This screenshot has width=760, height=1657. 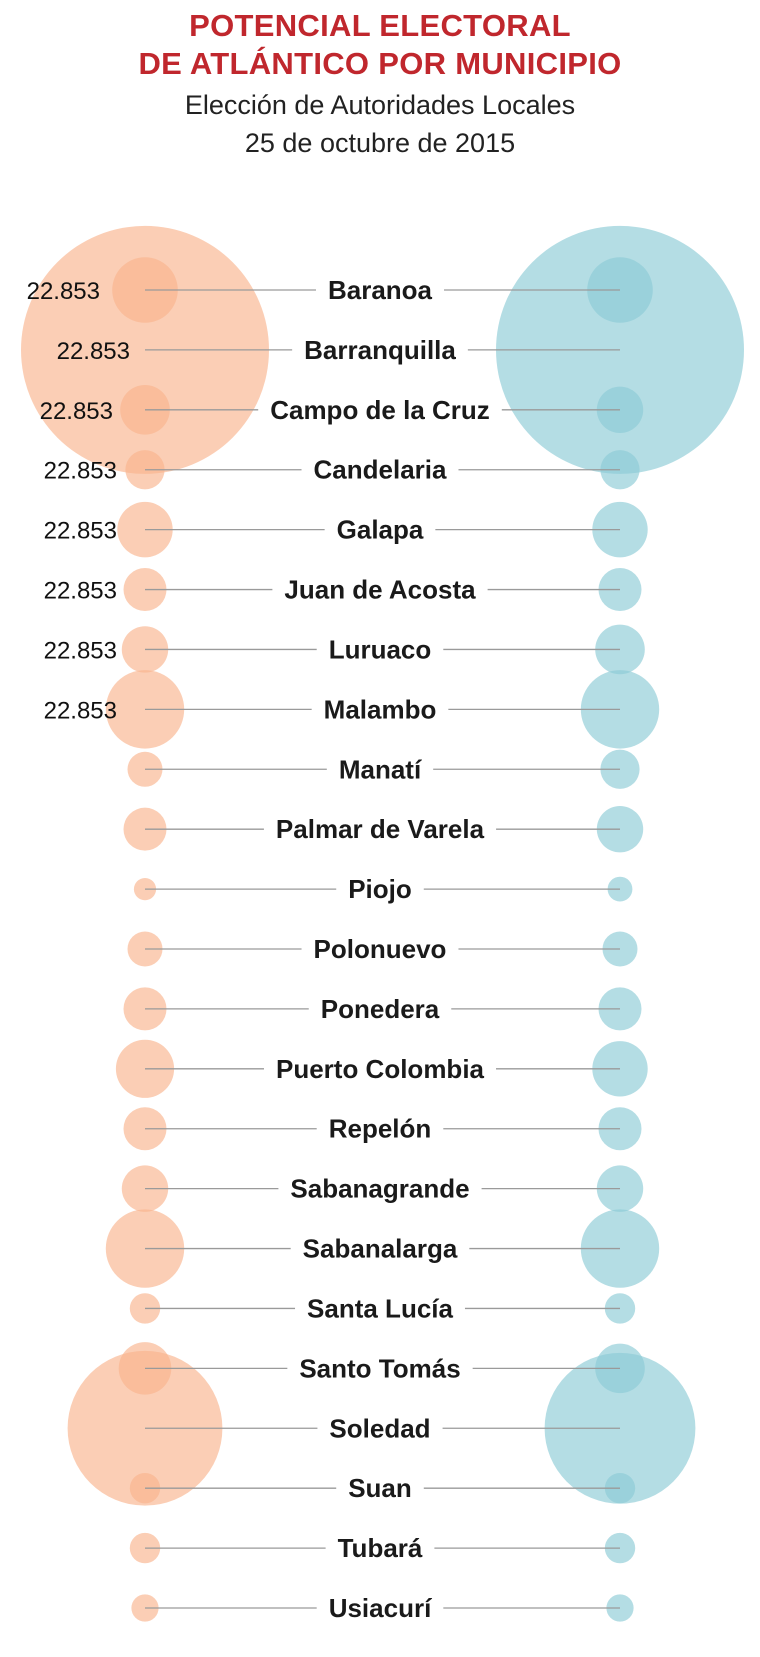 What do you see at coordinates (80, 531) in the screenshot?
I see `value-label-galapa: 22.853` at bounding box center [80, 531].